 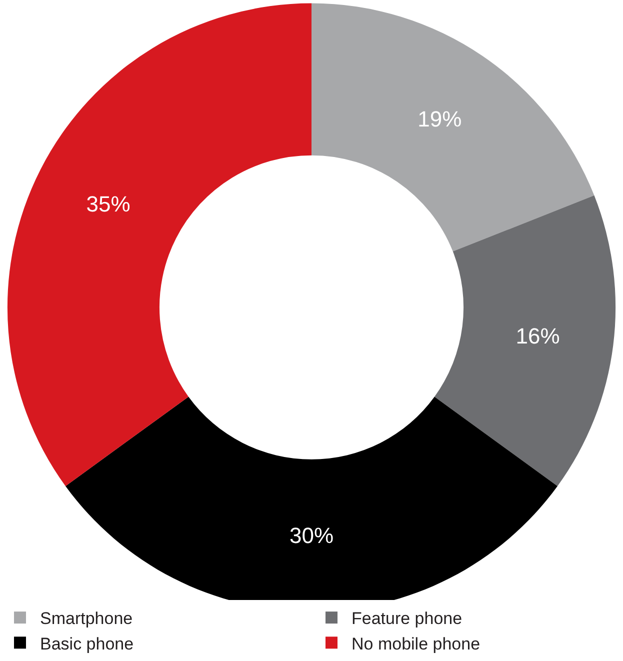 I want to click on data-label: 30%, so click(x=311, y=535).